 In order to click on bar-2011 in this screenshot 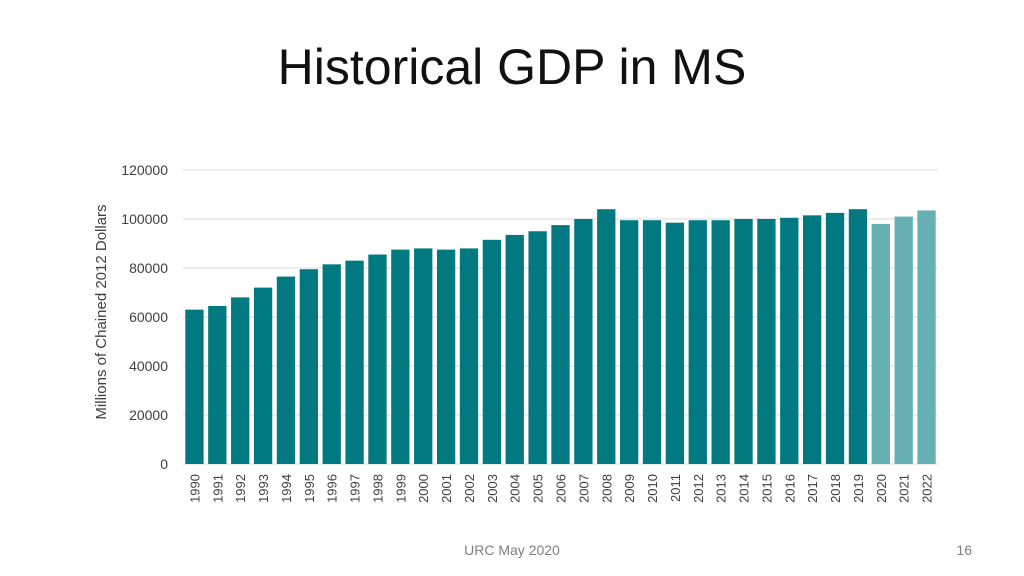, I will do `click(675, 343)`.